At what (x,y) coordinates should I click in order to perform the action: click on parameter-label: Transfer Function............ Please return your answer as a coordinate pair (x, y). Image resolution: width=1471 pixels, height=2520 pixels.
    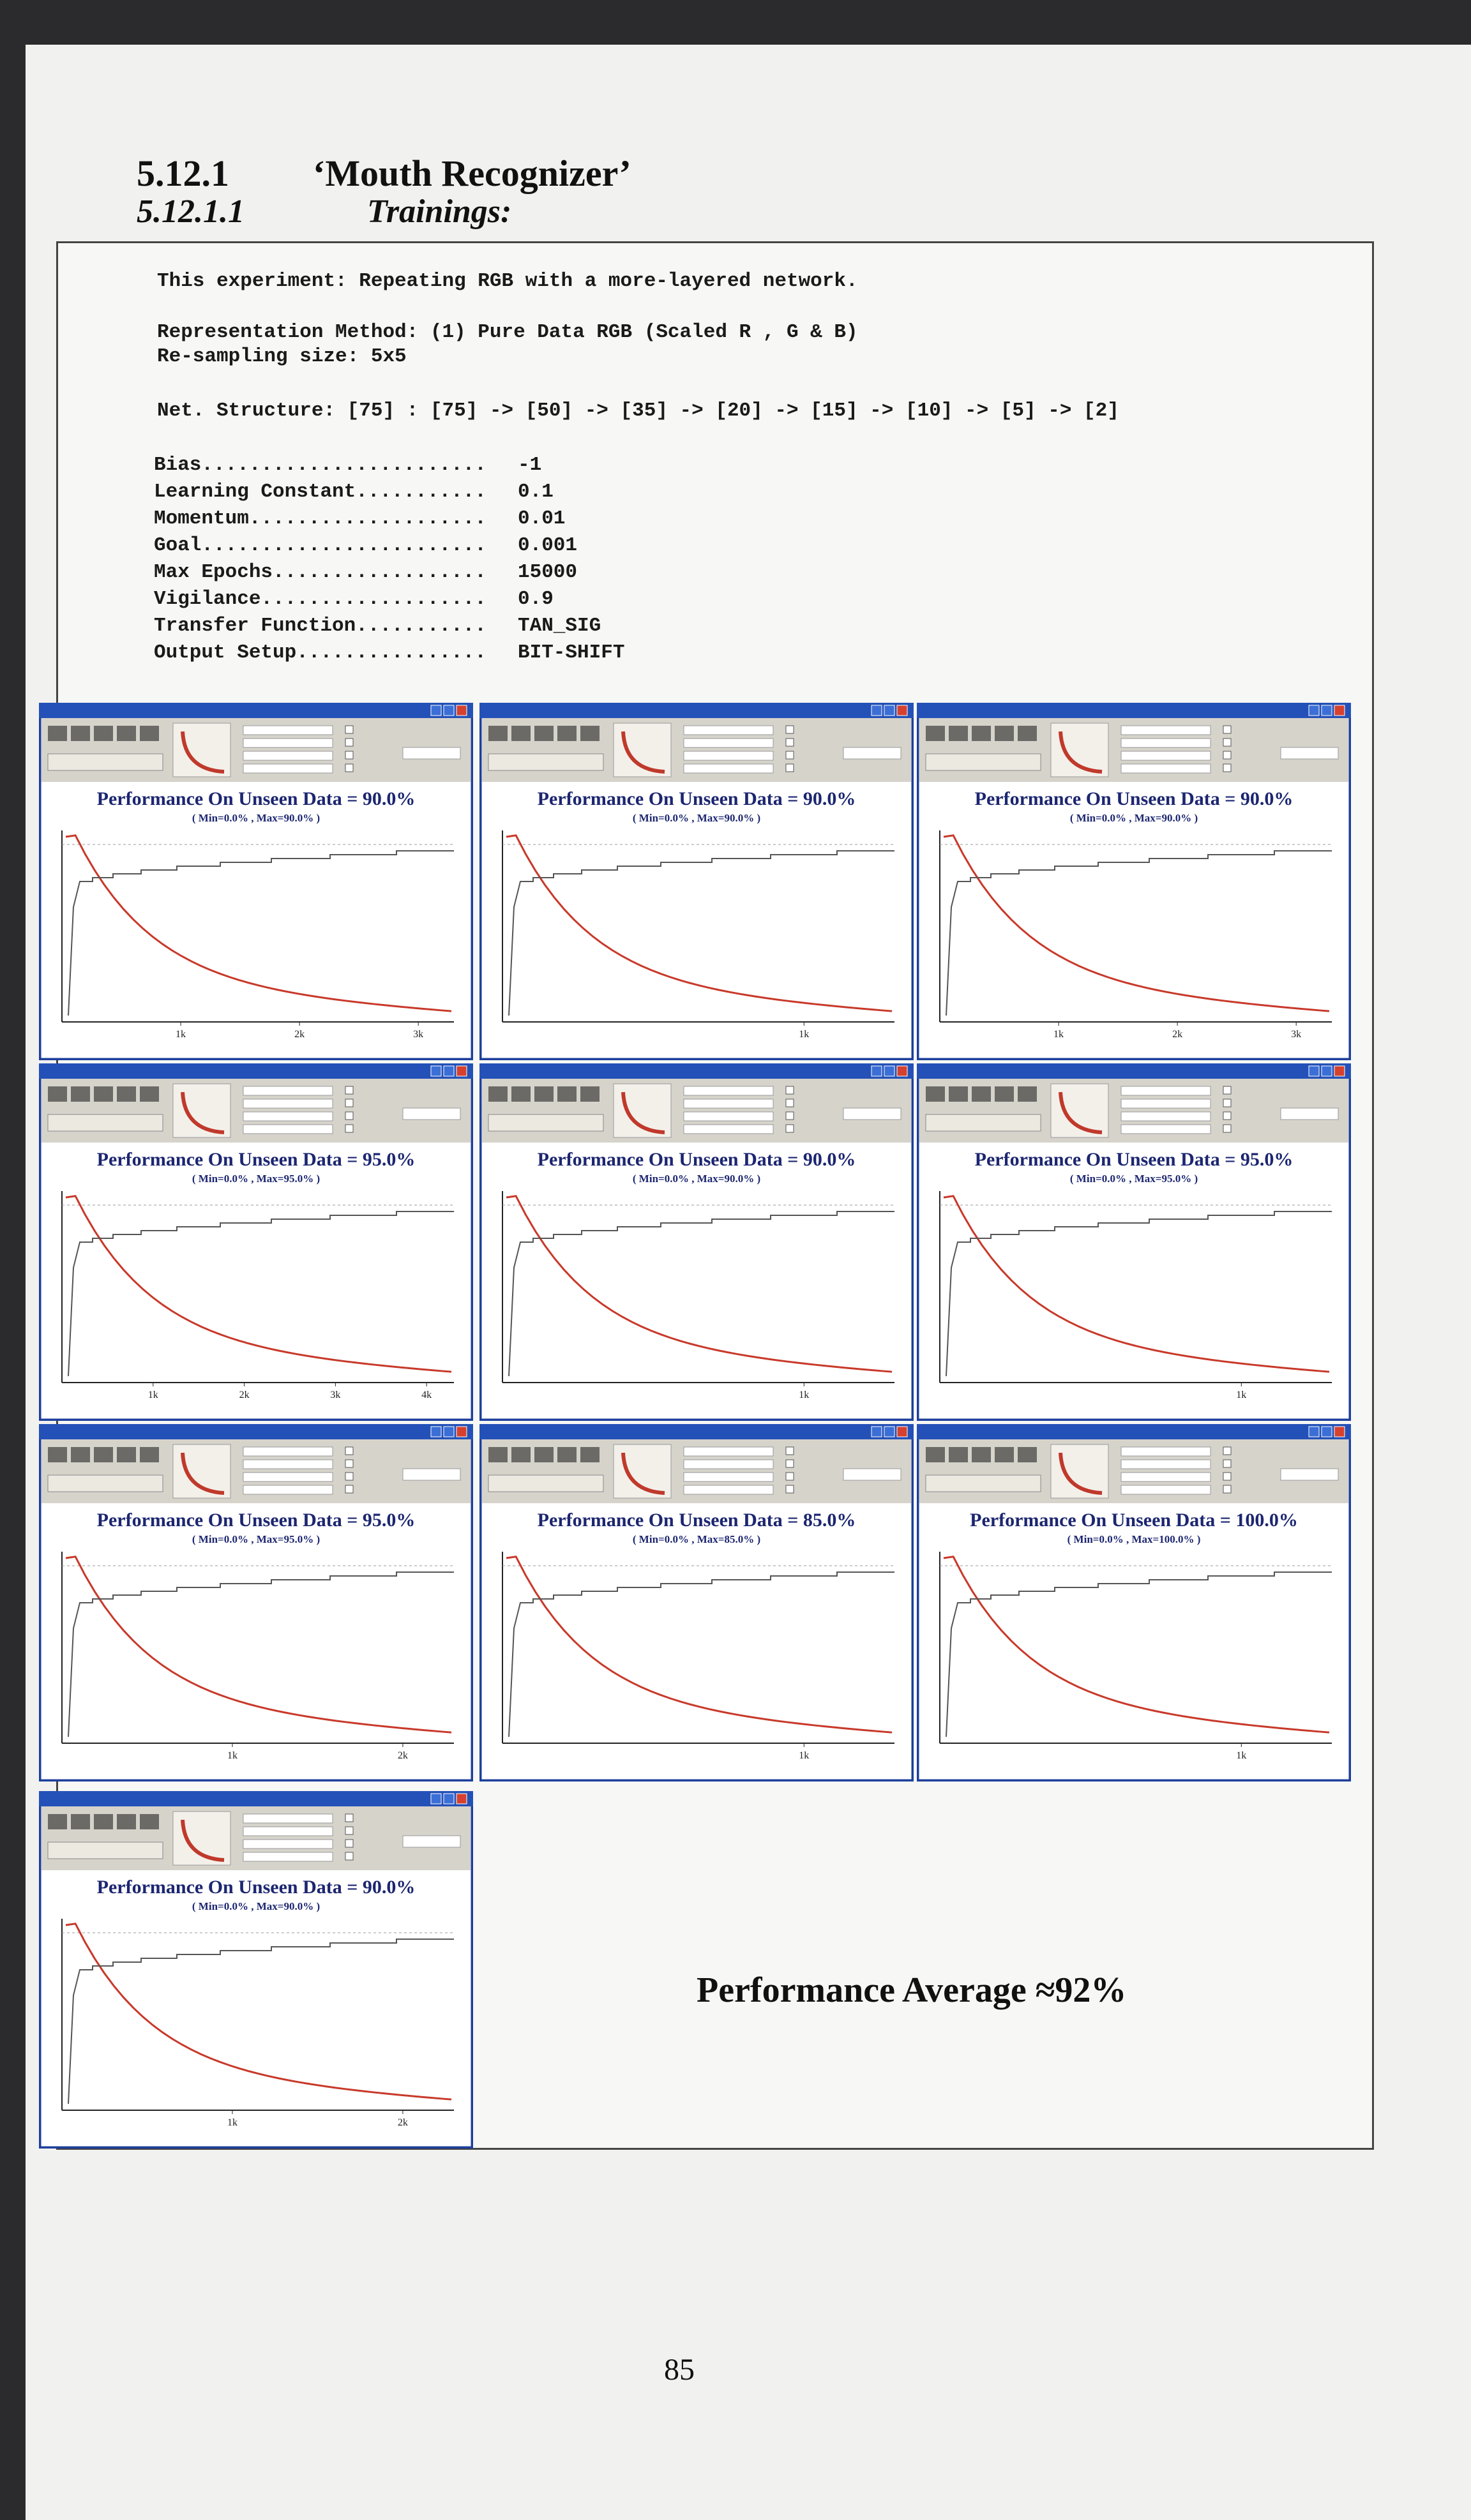
    Looking at the image, I should click on (320, 626).